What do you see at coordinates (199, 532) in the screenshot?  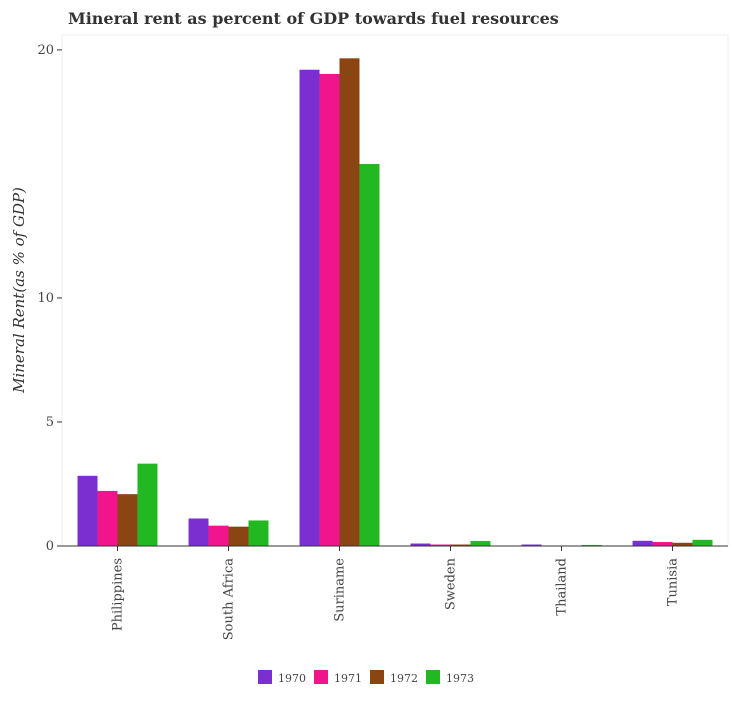 I see `bar-1970-south-africa` at bounding box center [199, 532].